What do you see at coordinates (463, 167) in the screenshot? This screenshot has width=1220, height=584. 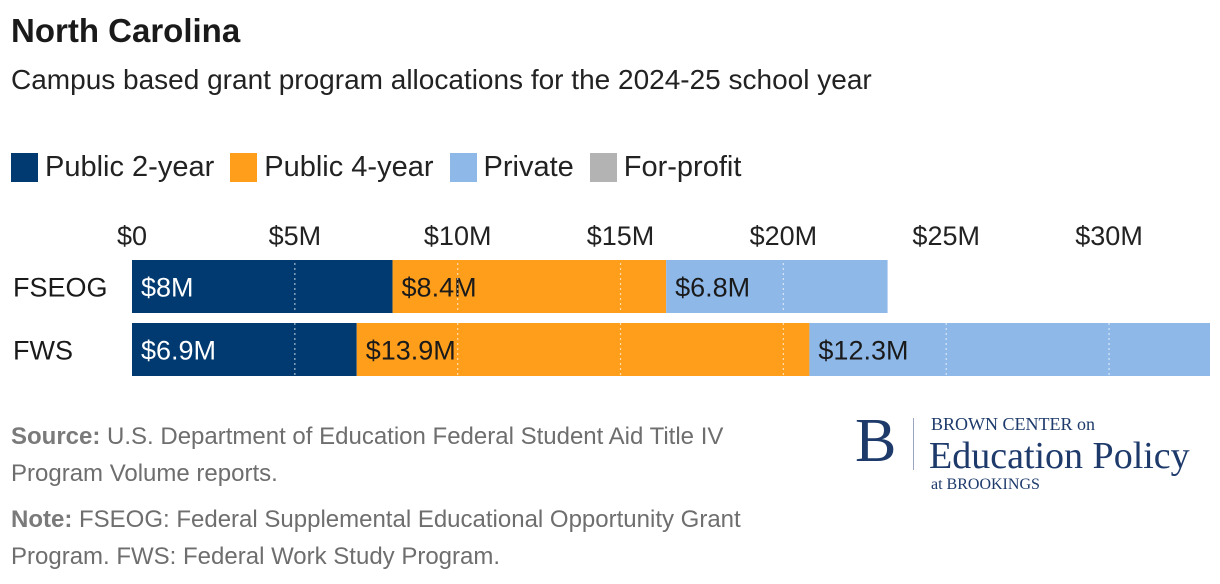 I see `legend-swatch-private` at bounding box center [463, 167].